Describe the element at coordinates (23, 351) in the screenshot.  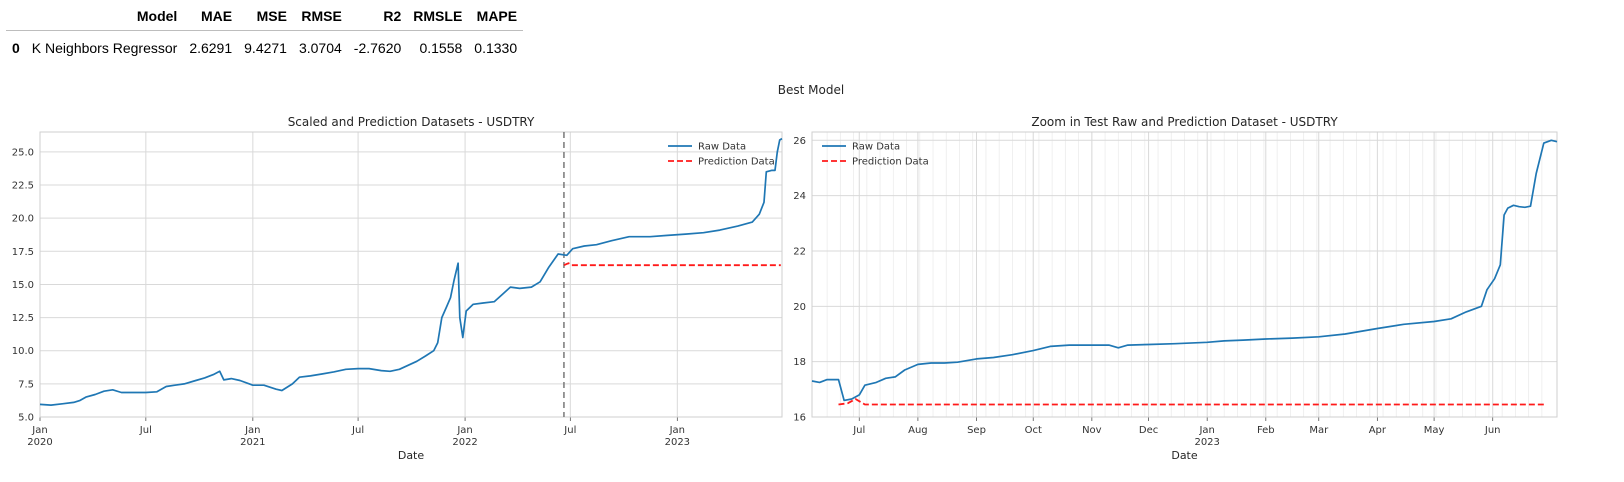
I see `y-tick-label: 10.0` at that location.